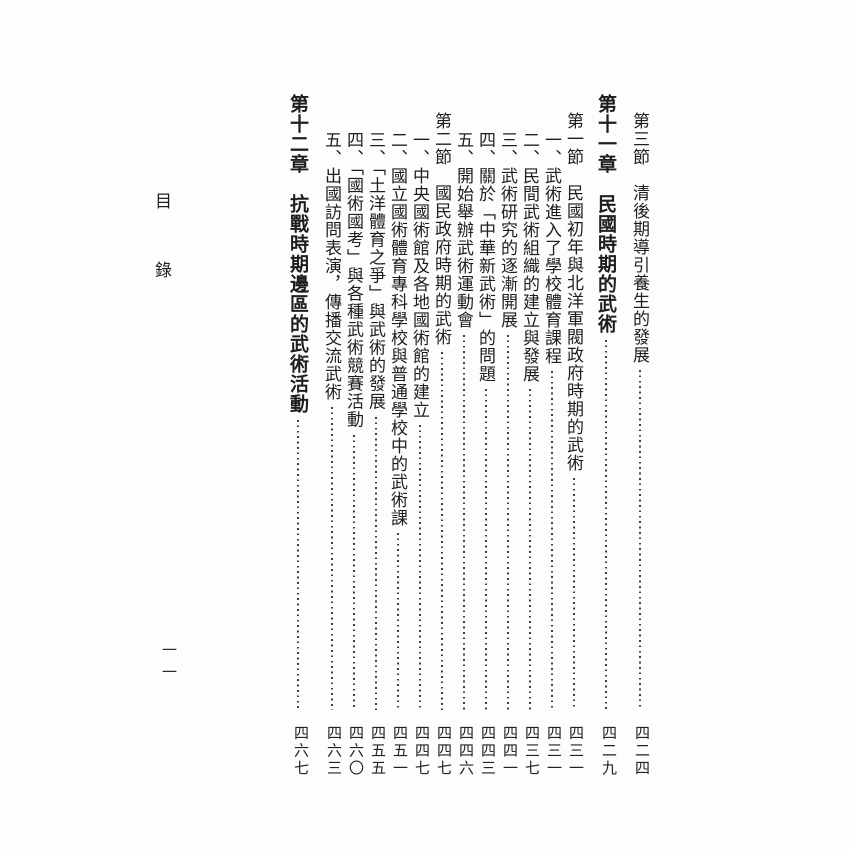 This screenshot has width=850, height=850. I want to click on toc-entry: 四、「國術國考」與各種武術競賽活動 四六〇, so click(353, 436).